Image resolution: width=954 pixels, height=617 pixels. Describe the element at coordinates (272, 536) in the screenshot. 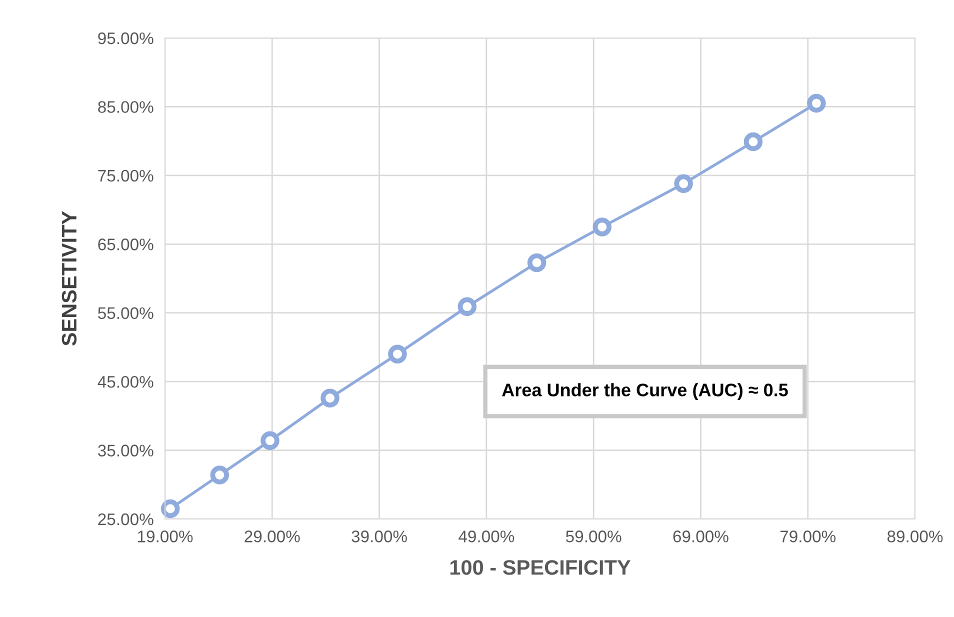

I see `x-tick-label: 29.00%` at that location.